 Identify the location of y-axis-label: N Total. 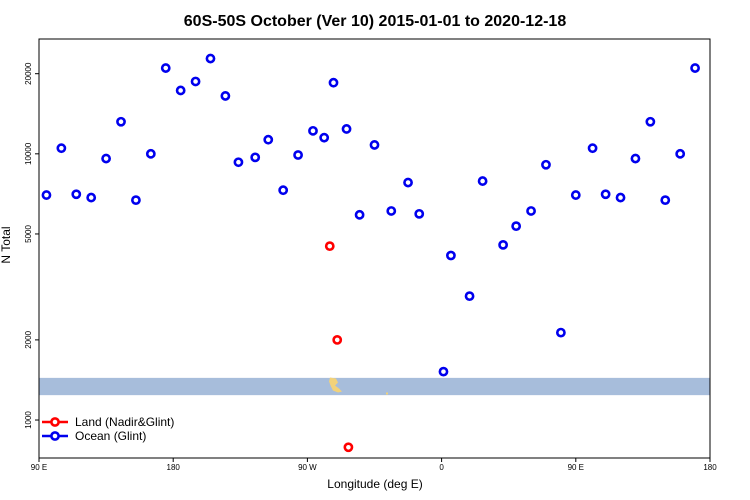
(6, 244).